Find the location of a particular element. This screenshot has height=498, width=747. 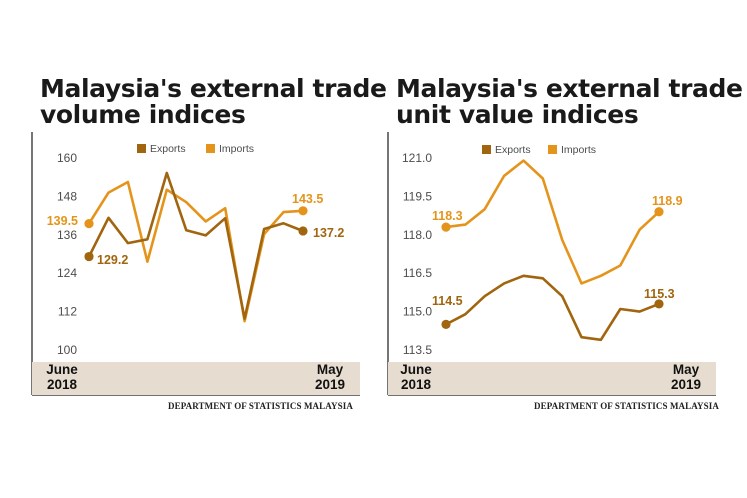

unit-value-imports-end-data-label: 118.9 is located at coordinates (667, 201).